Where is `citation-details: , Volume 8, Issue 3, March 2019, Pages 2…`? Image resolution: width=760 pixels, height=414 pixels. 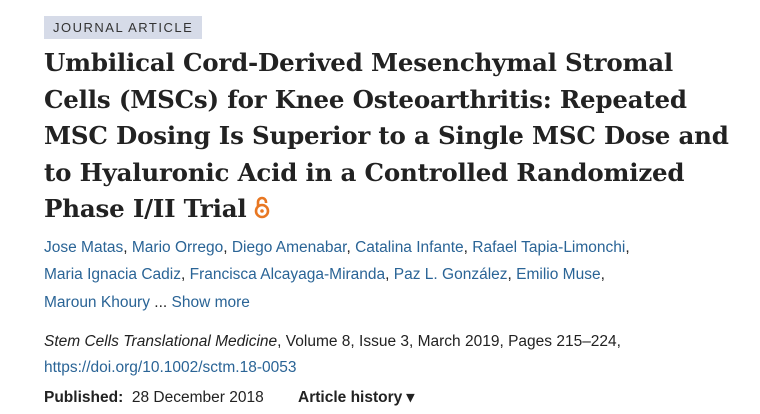
citation-details: , Volume 8, Issue 3, March 2019, Pages 2… is located at coordinates (449, 341).